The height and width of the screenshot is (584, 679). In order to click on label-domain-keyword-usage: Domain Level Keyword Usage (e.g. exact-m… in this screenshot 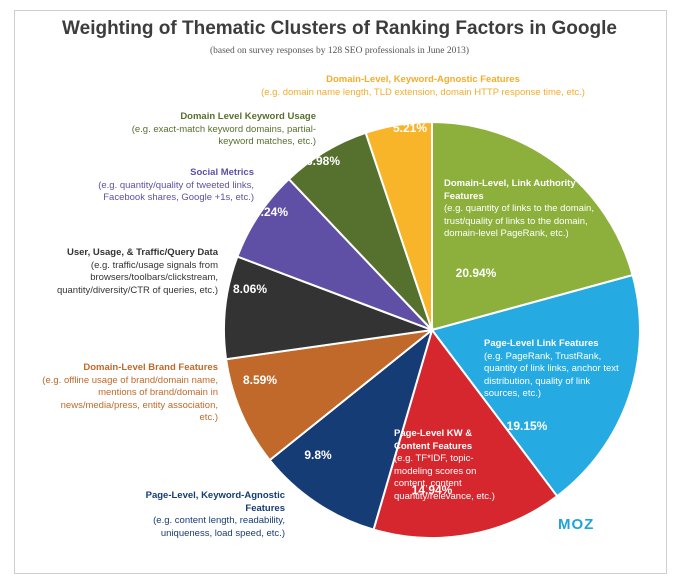, I will do `click(217, 130)`.